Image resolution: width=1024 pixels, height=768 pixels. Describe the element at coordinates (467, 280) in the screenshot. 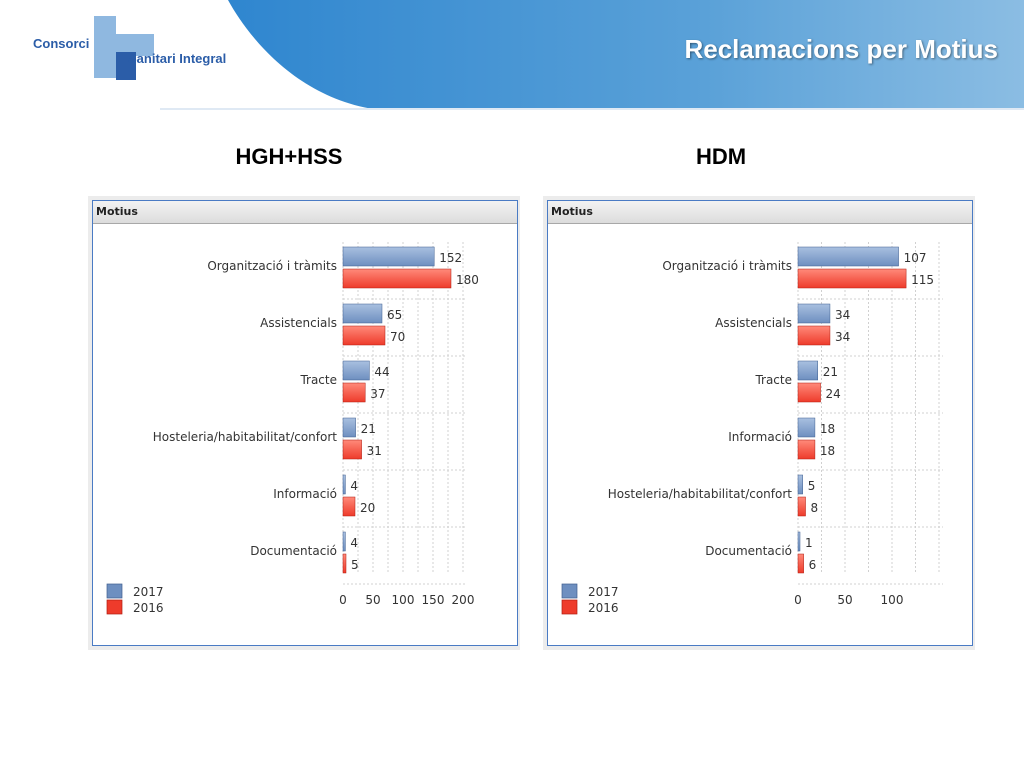

I see `data-label: 180` at that location.